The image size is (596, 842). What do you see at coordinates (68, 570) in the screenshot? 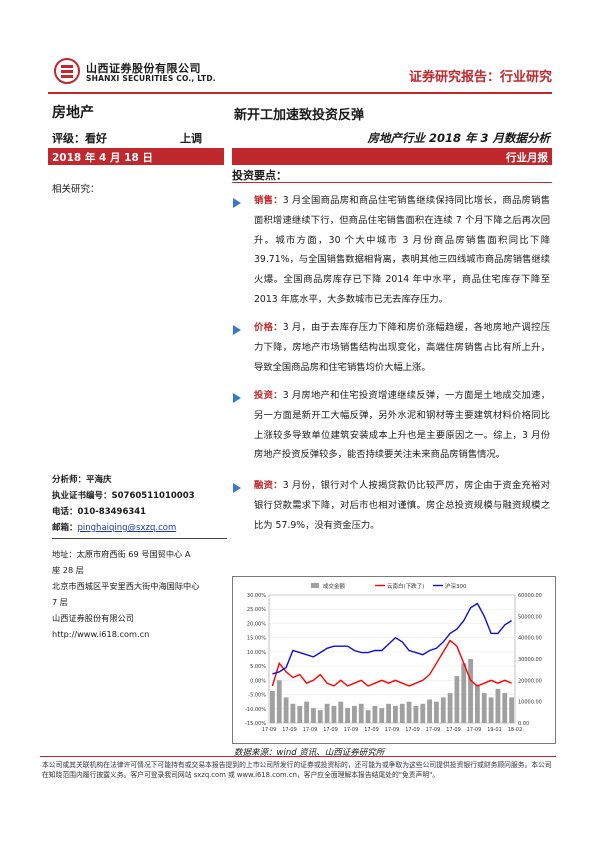
I see `address-line: 座 28 层` at bounding box center [68, 570].